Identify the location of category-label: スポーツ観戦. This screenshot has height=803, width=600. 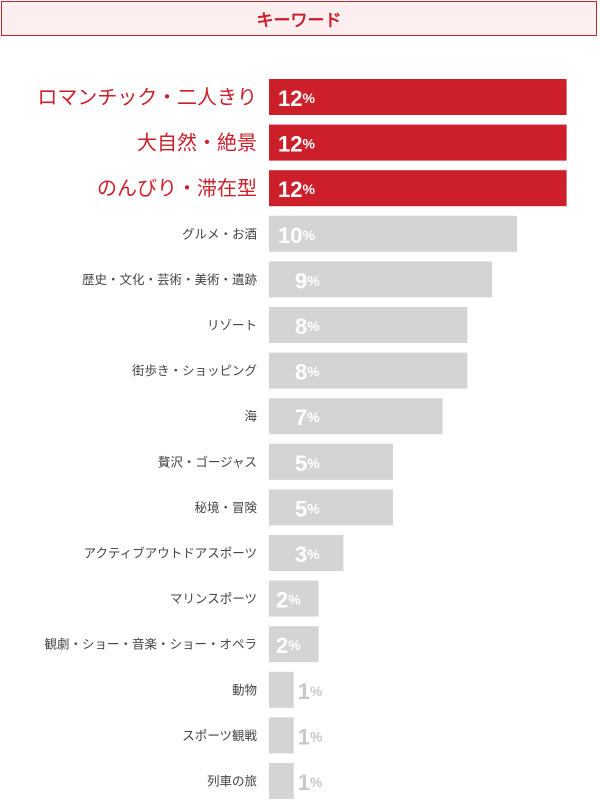
(219, 735).